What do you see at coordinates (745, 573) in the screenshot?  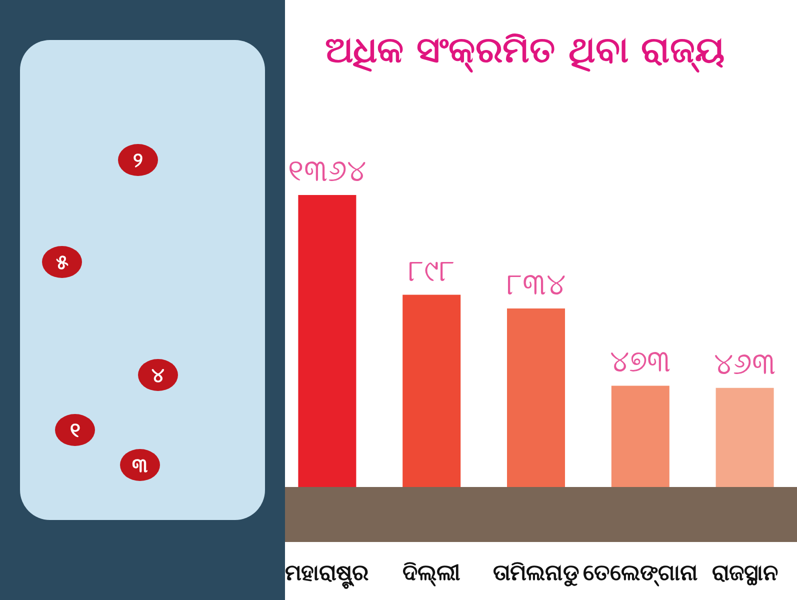 I see `x-tick-label: ରାଜସ୍ଥାନ` at bounding box center [745, 573].